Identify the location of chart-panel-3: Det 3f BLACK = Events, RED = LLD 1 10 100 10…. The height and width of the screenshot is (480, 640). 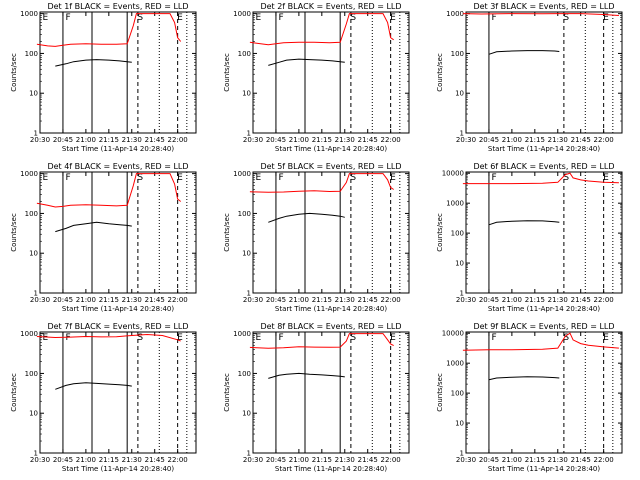
(529, 77).